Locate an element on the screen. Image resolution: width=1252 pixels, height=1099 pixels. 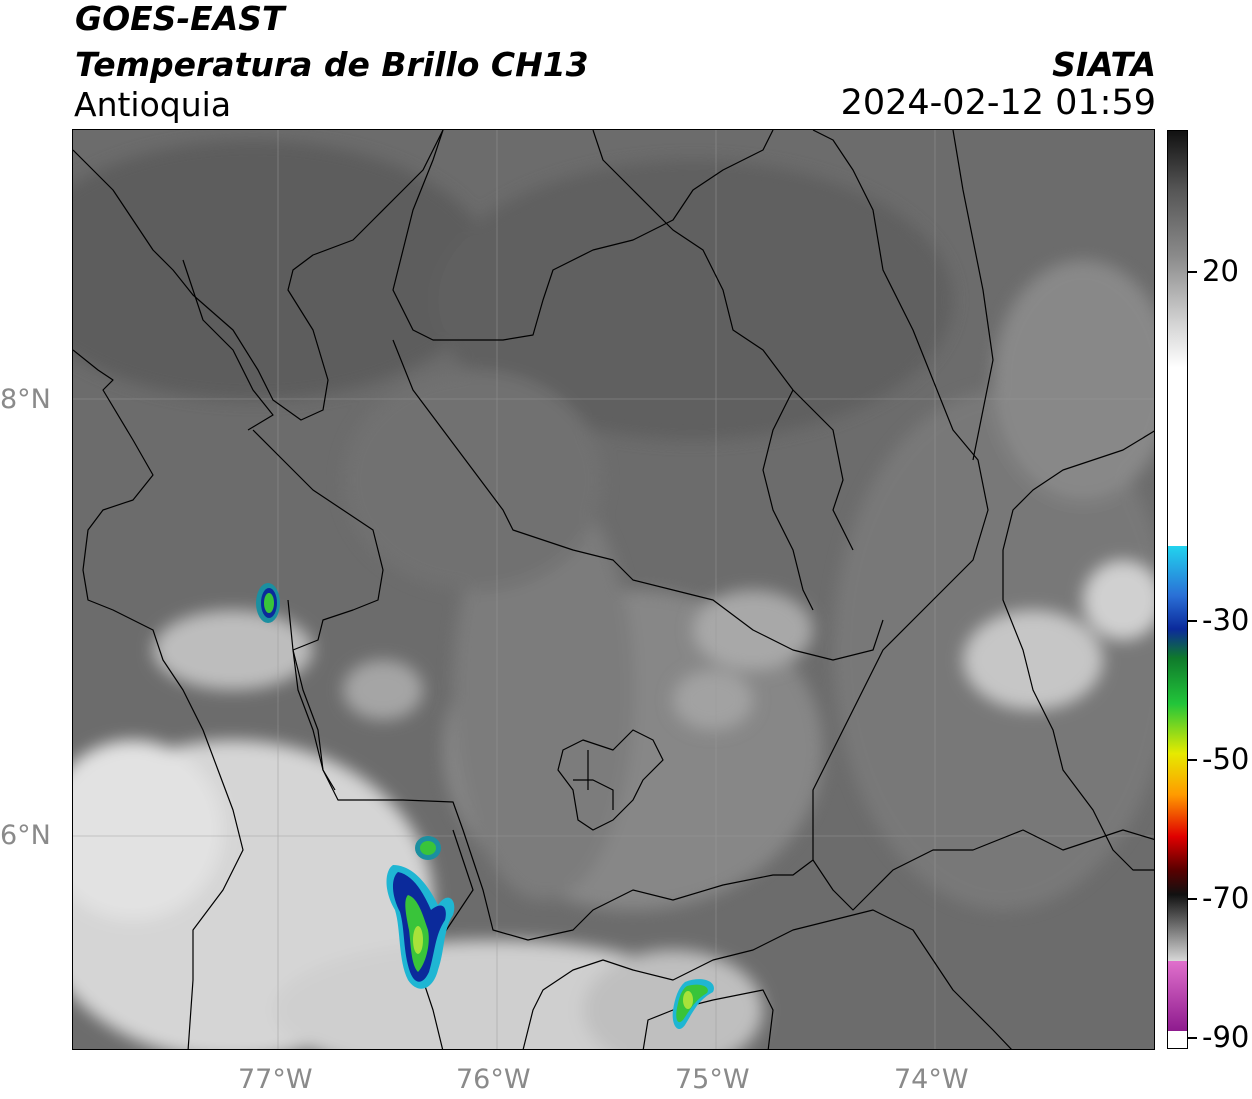
cloud-east is located at coordinates (1033, 660).